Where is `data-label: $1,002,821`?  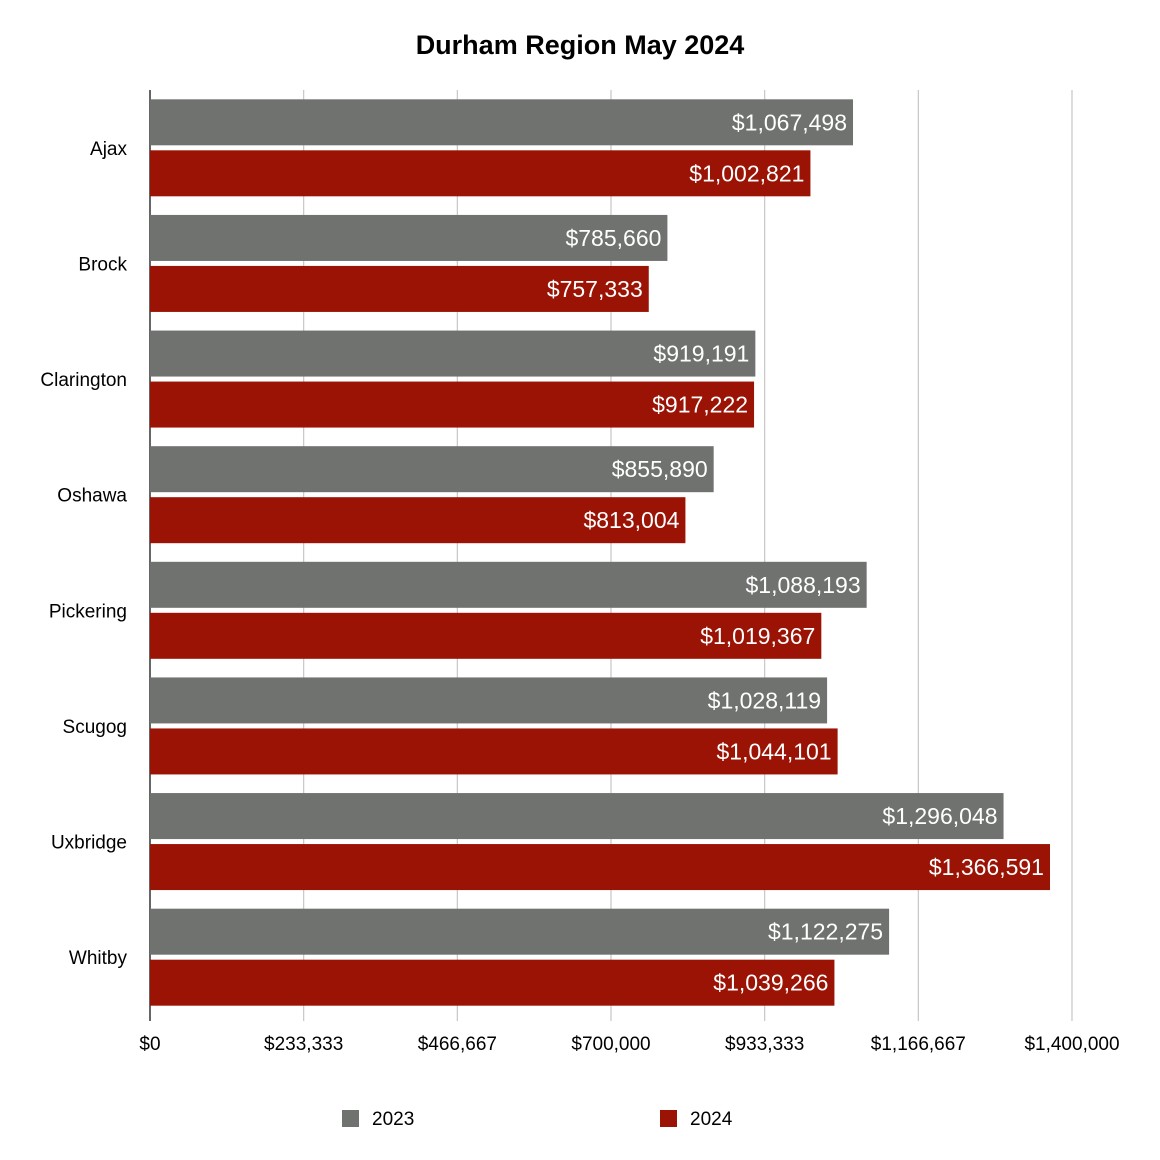
data-label: $1,002,821 is located at coordinates (746, 173).